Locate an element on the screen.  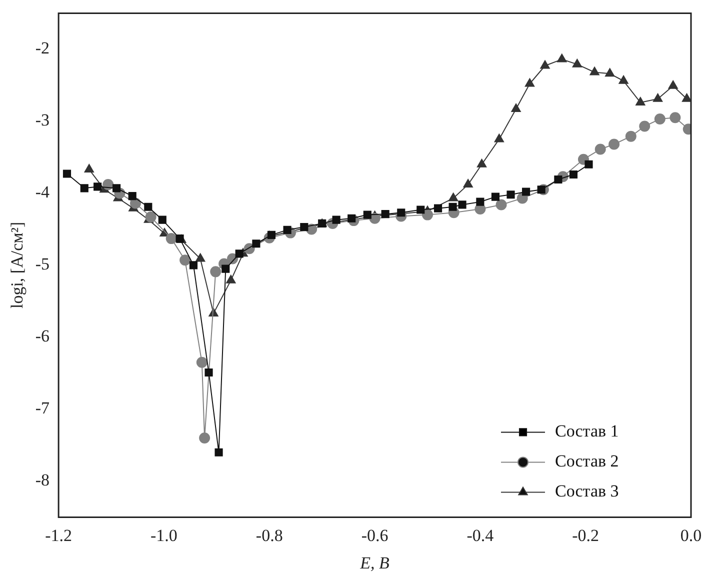
x-tick-label: 0.0 is located at coordinates (691, 535).